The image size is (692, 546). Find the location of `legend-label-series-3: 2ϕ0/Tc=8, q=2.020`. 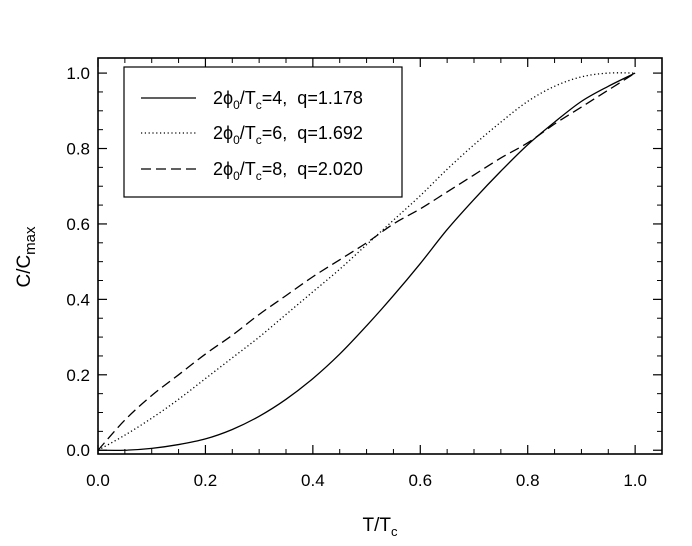

legend-label-series-3: 2ϕ0/Tc=8, q=2.020 is located at coordinates (288, 171).